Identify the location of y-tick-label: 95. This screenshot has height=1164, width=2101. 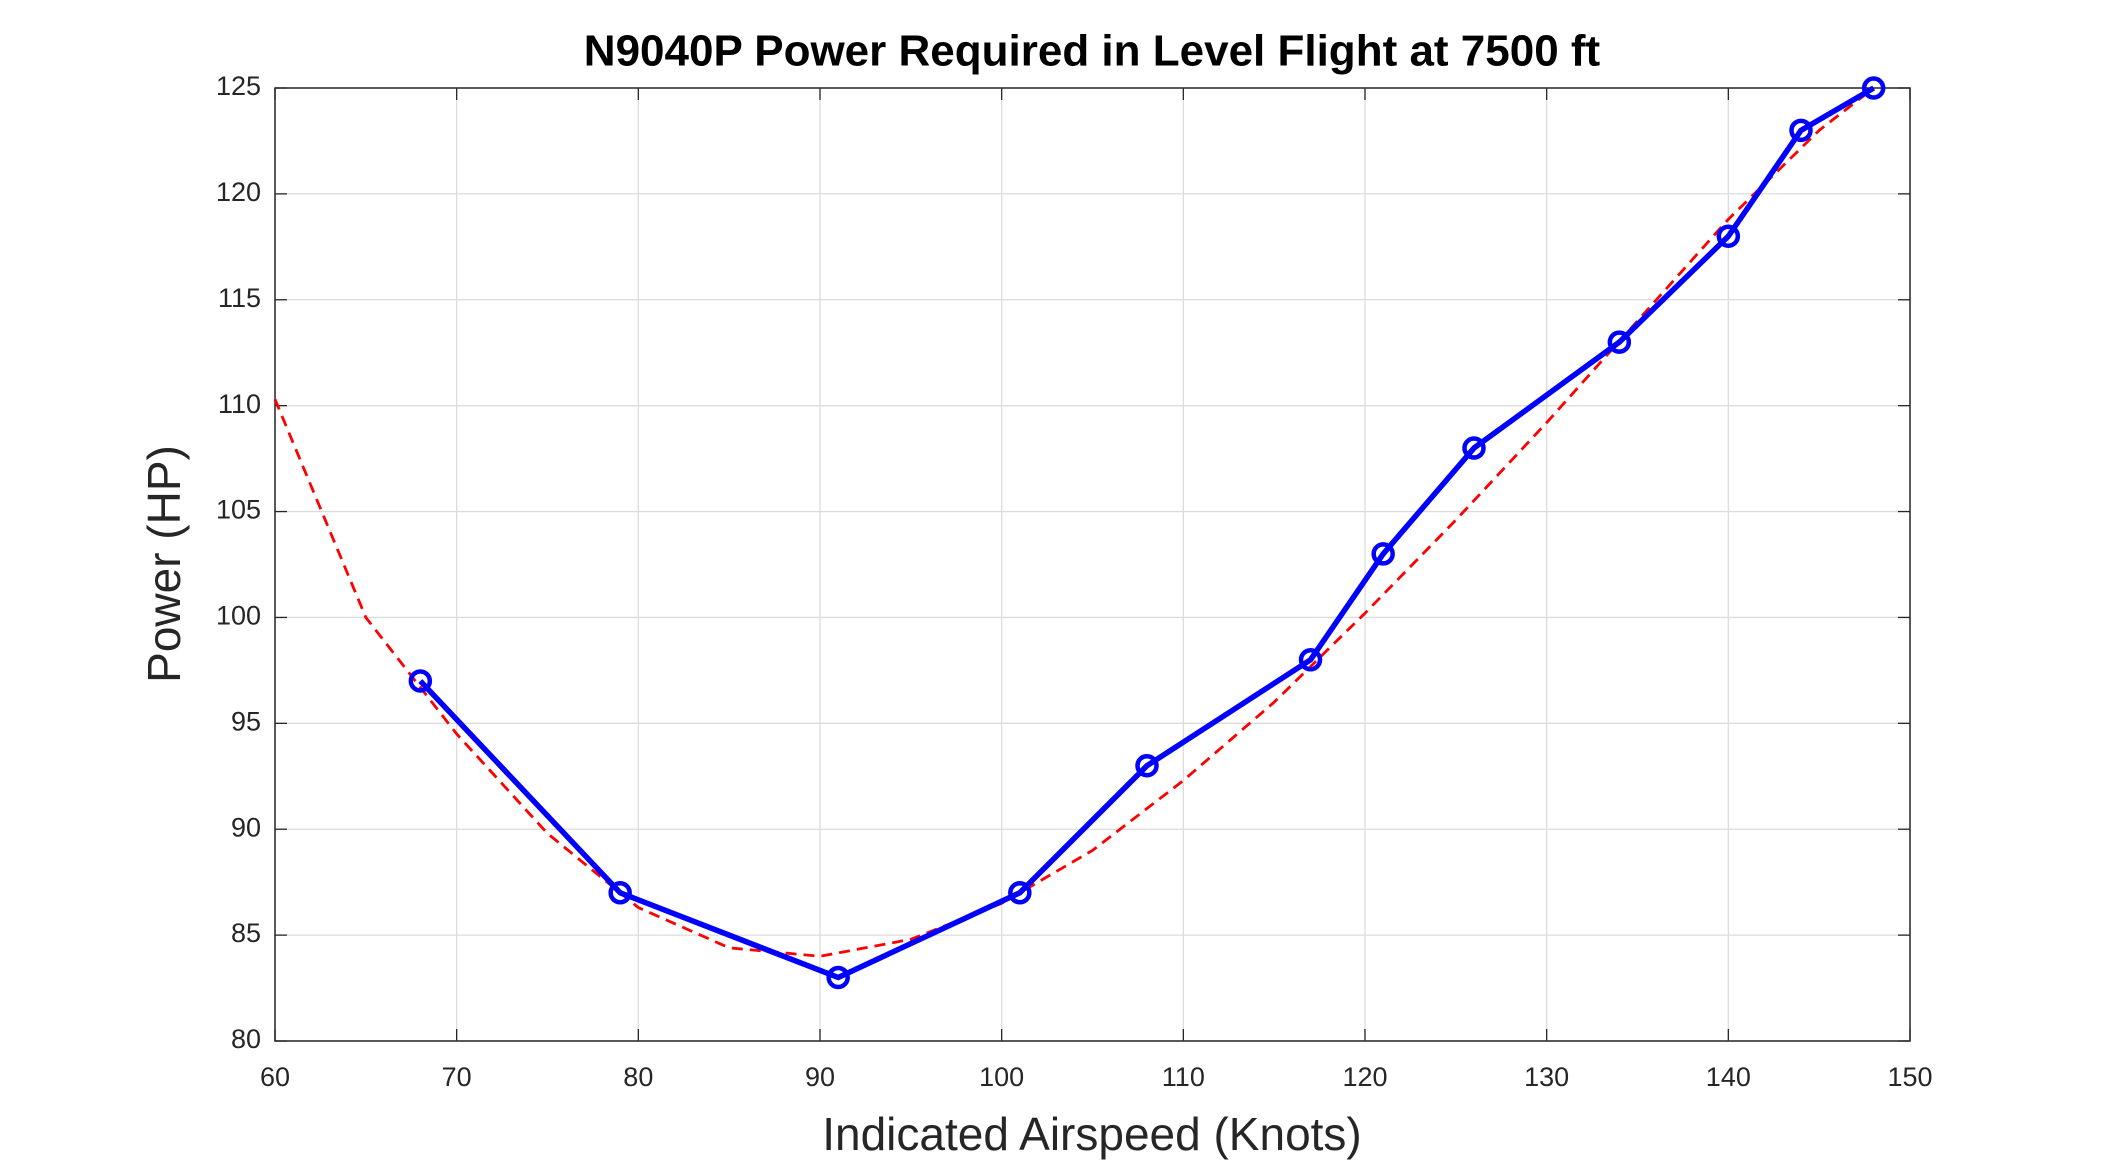
(246, 721).